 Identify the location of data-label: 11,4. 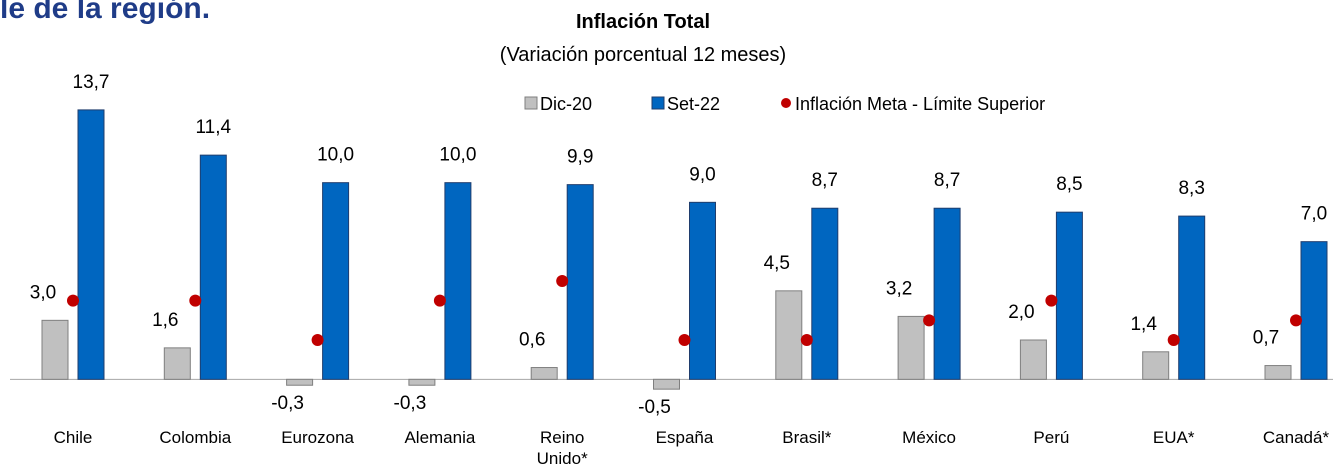
(214, 127).